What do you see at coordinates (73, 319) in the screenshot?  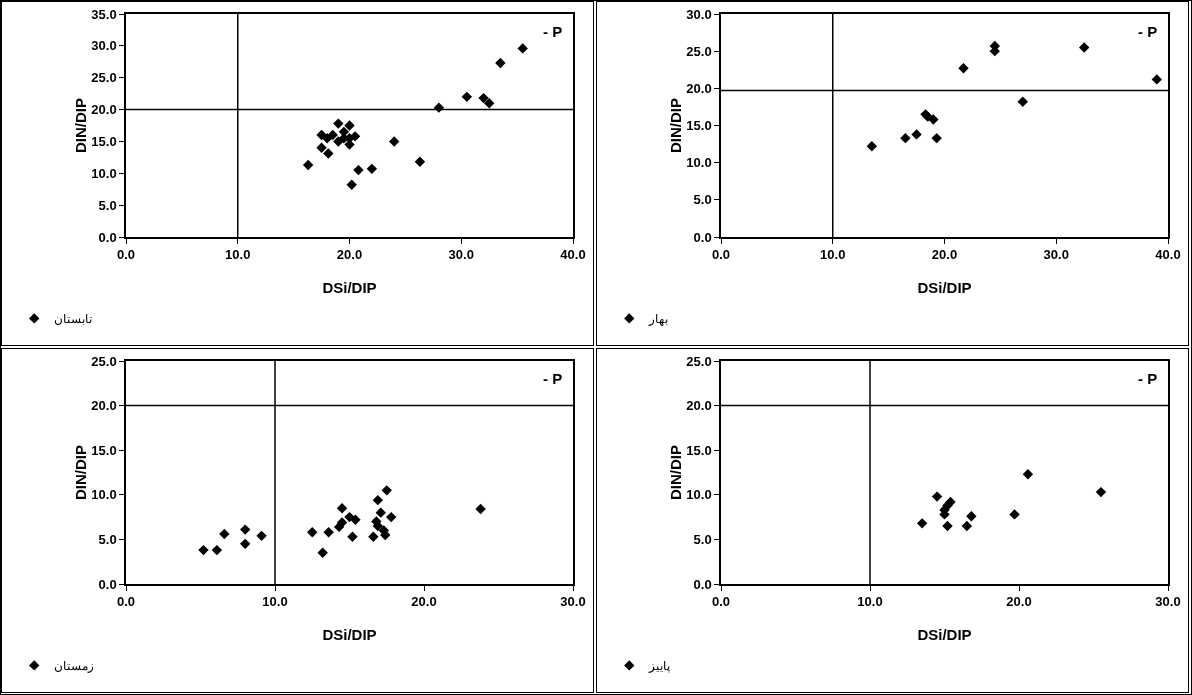 I see `legend-label: تابستان` at bounding box center [73, 319].